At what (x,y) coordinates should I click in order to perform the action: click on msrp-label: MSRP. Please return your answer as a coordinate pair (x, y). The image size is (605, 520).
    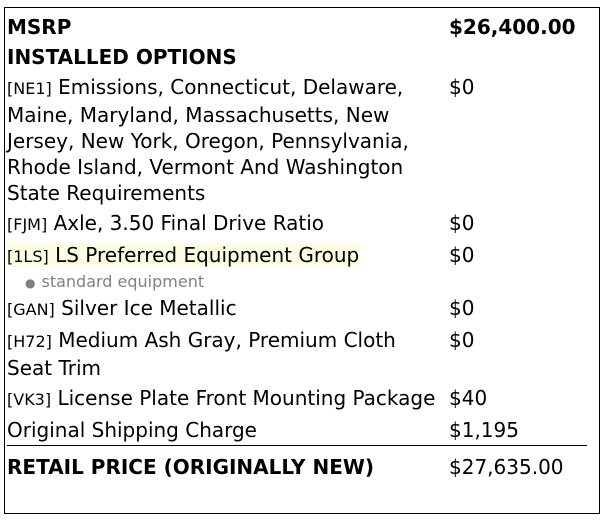
    Looking at the image, I should click on (39, 27).